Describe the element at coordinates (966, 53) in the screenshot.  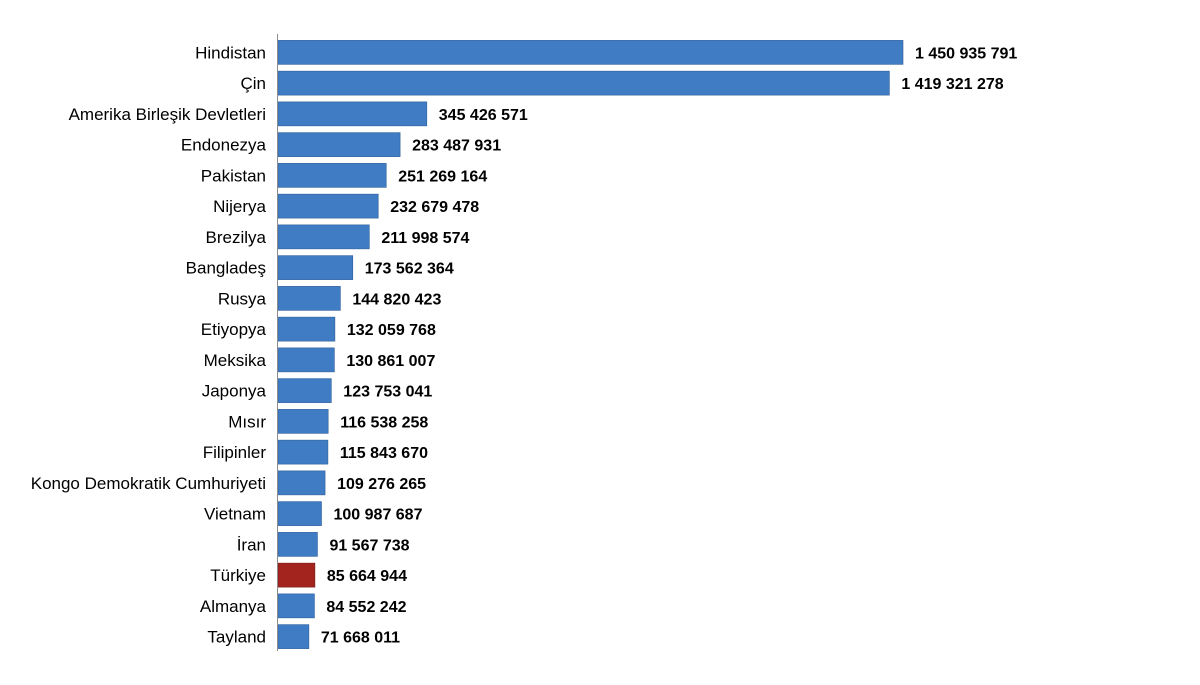
I see `value-label: 1 450 935 791` at that location.